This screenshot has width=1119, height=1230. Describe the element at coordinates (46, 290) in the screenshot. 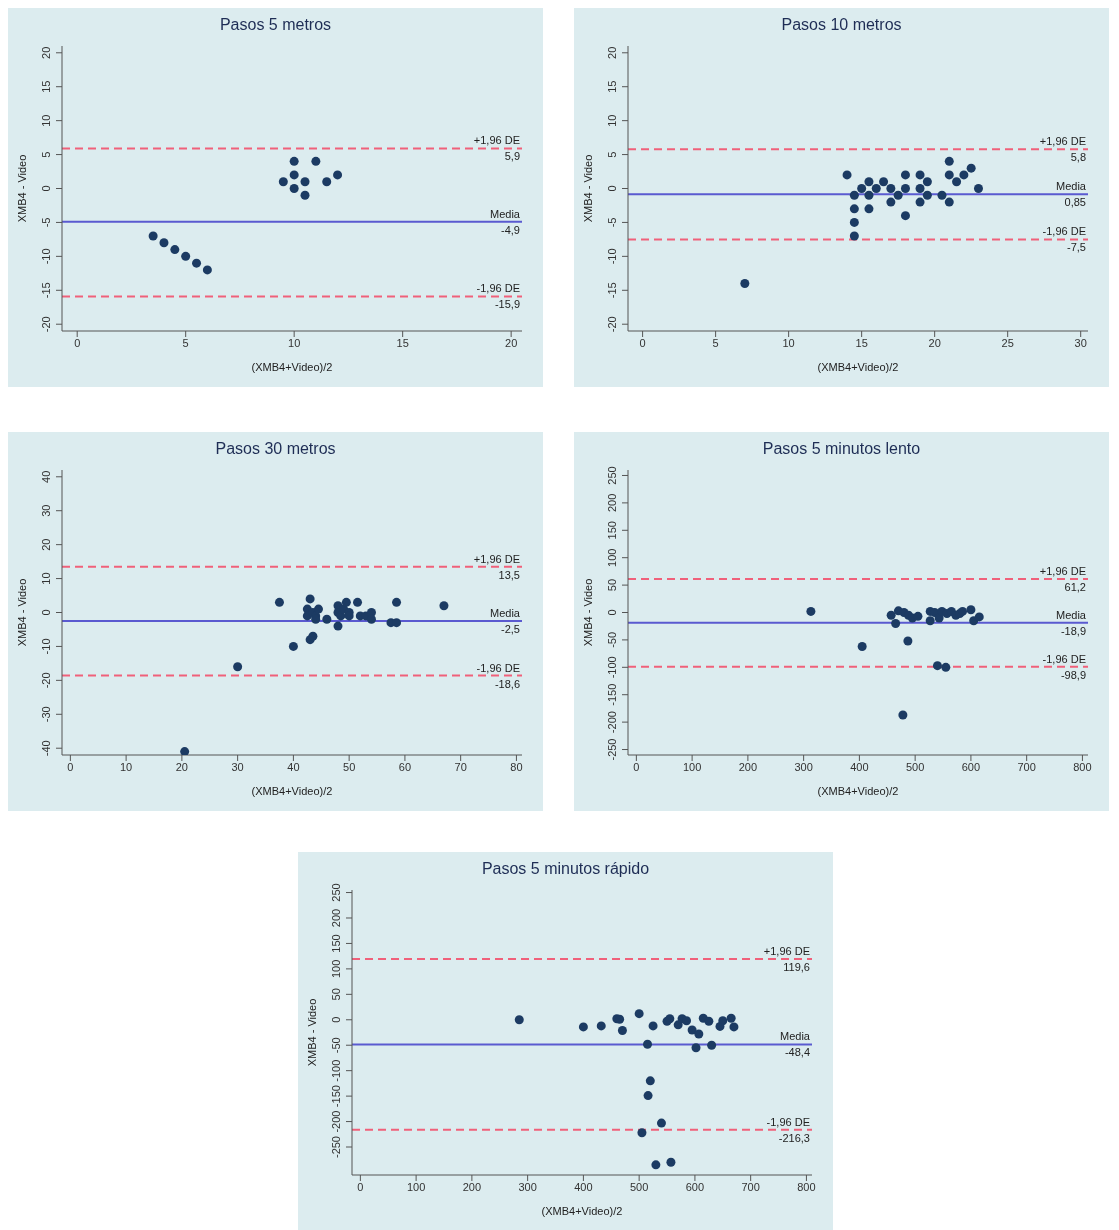

I see `y-tick-label: -15` at that location.